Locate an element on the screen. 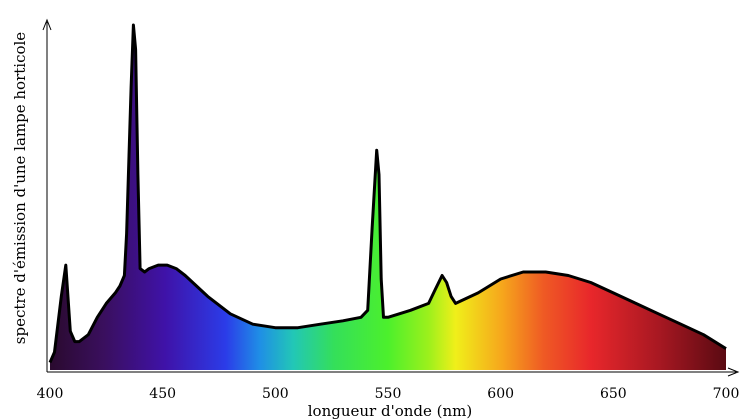 The height and width of the screenshot is (420, 740). x-tick-label: 400 is located at coordinates (50, 394).